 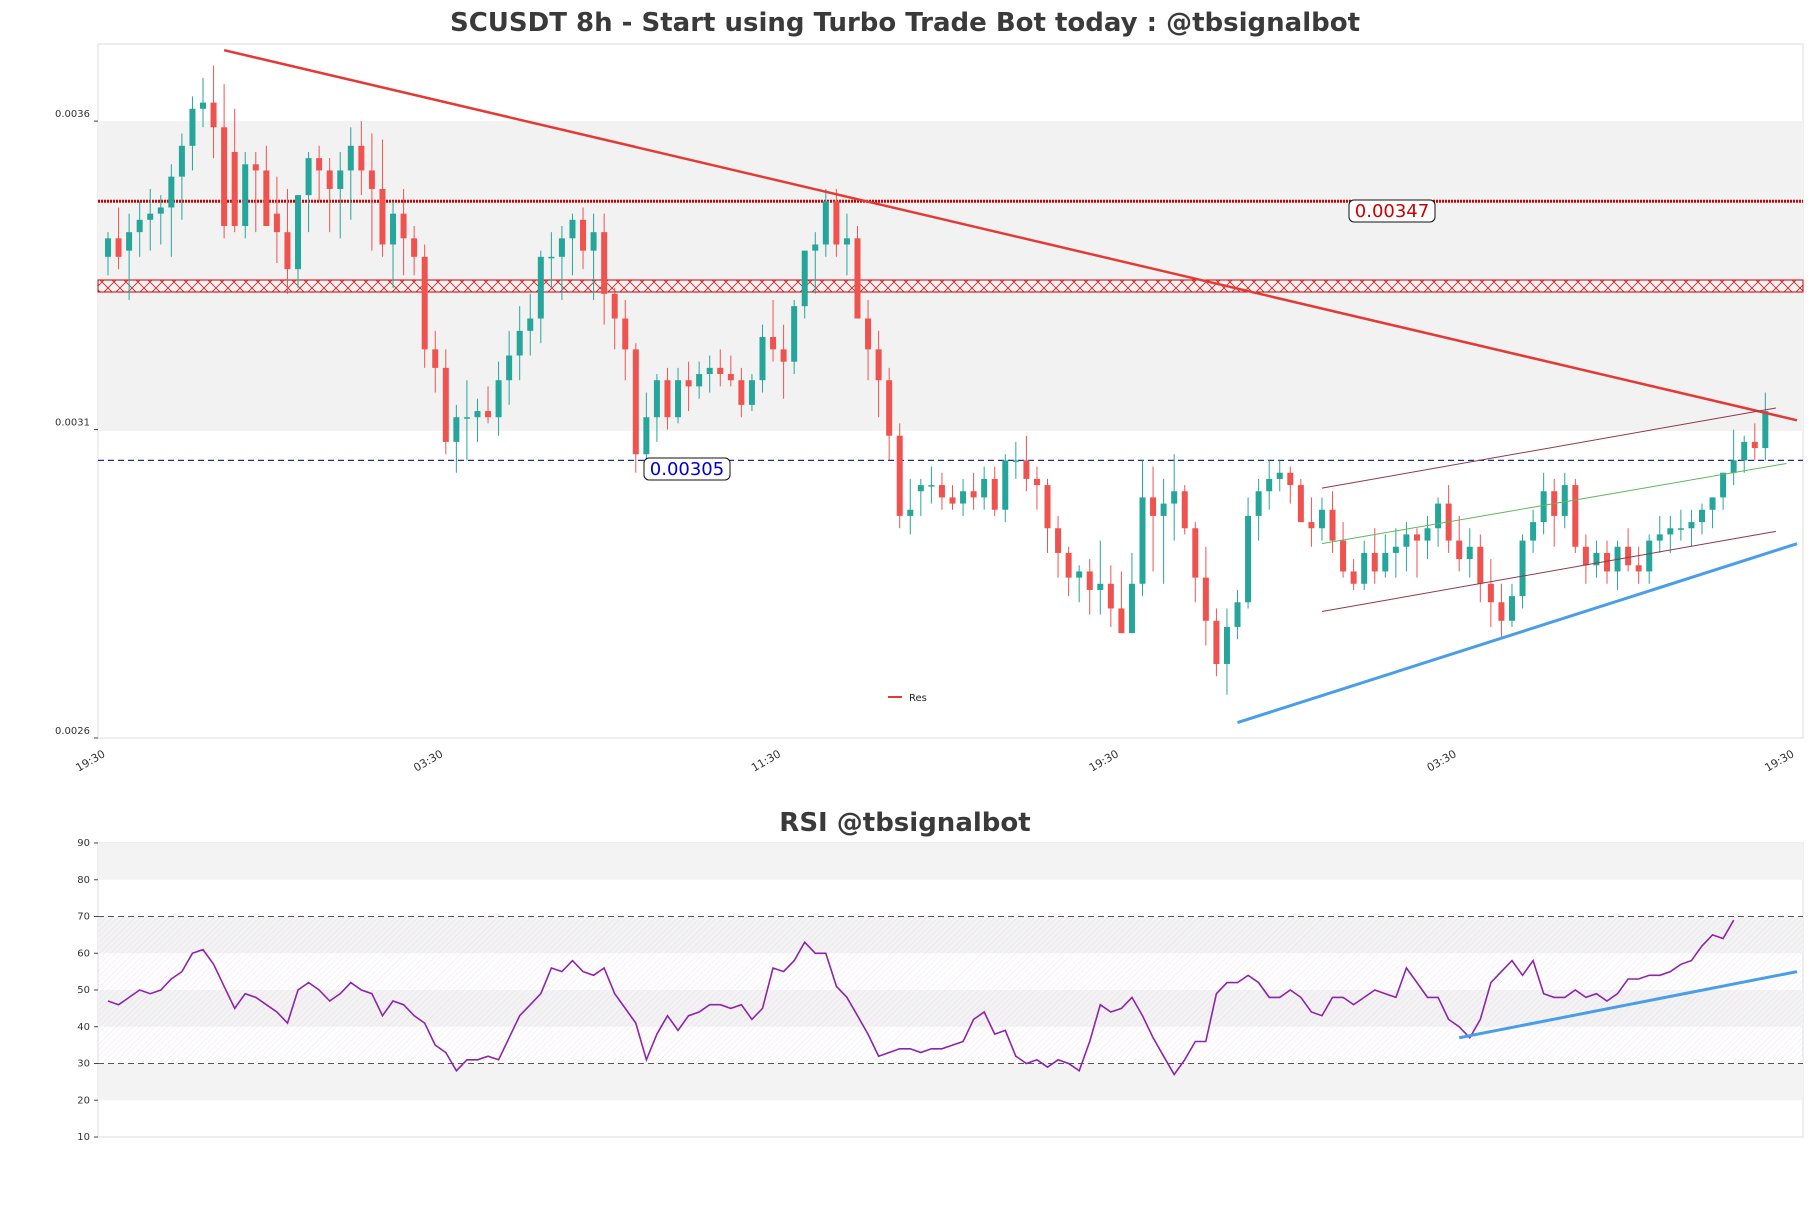 I want to click on x-tick-label: 19:30, so click(x=1104, y=760).